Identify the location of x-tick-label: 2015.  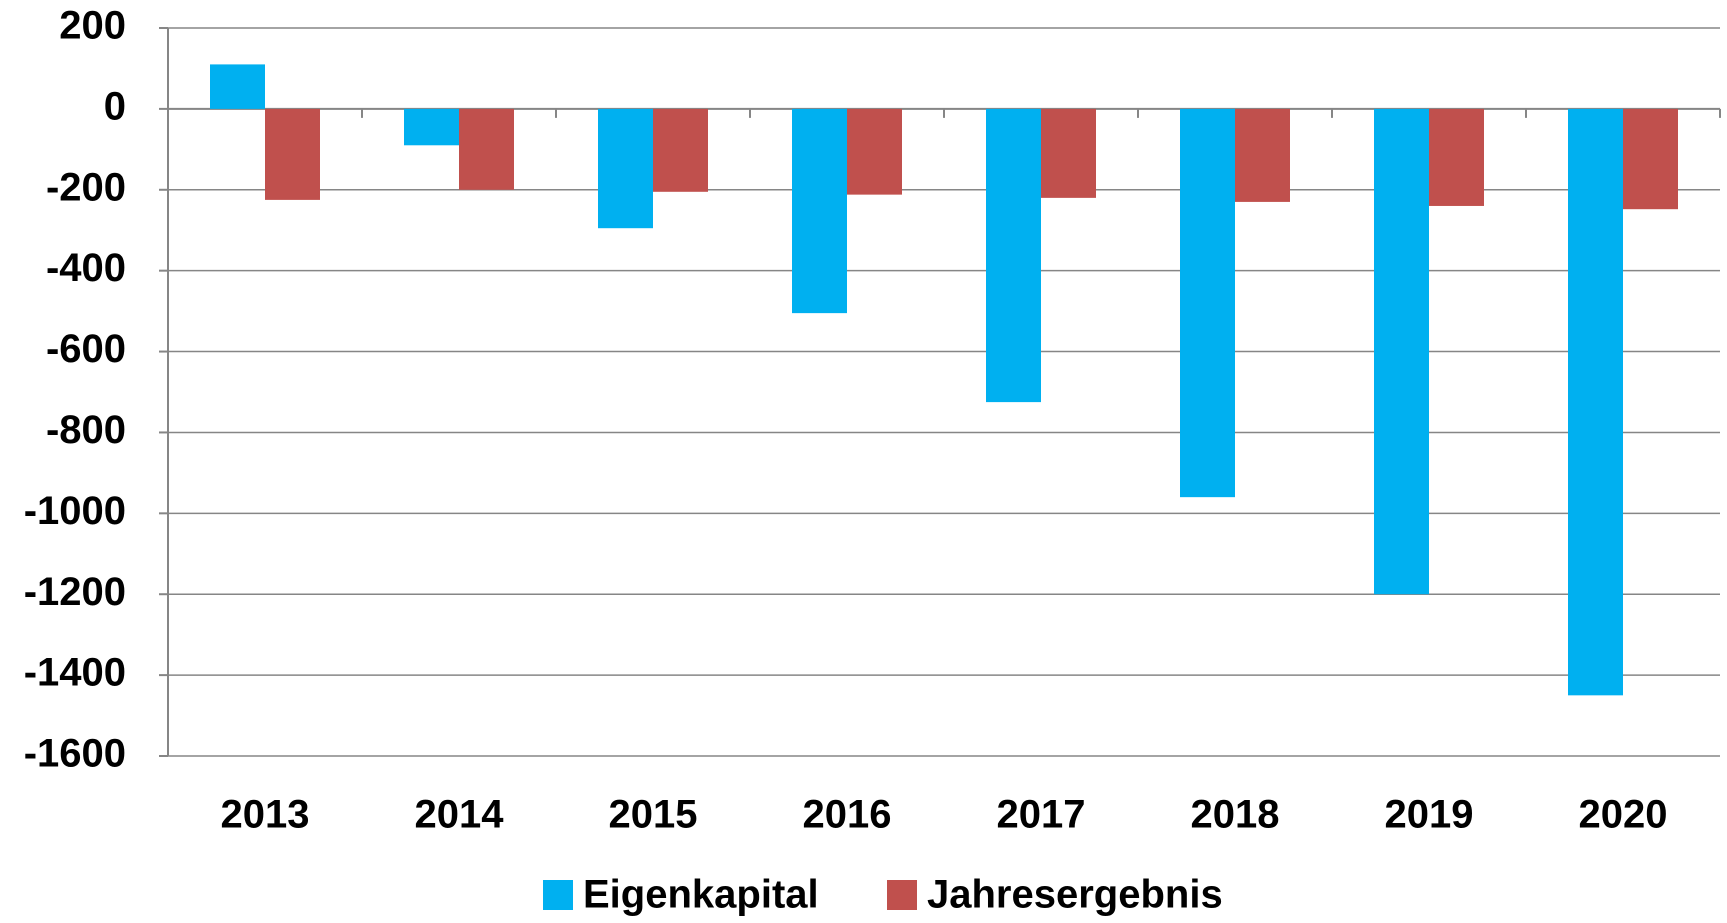
(653, 815).